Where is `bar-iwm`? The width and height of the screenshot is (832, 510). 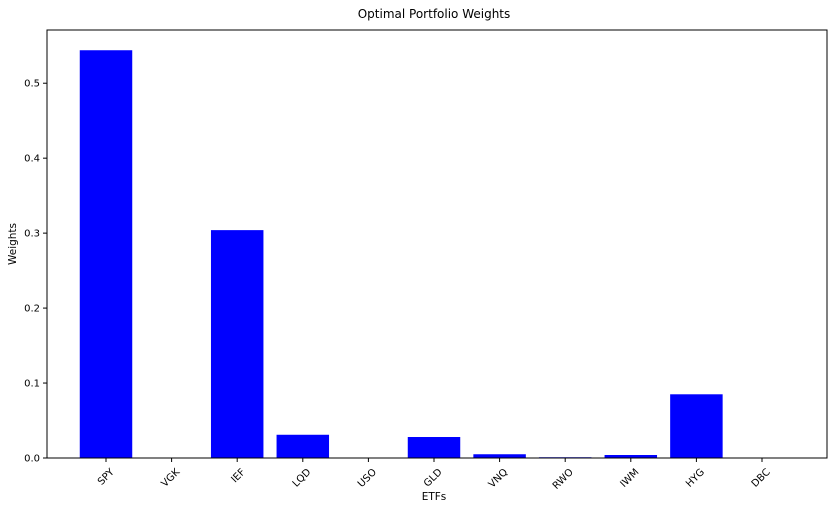
bar-iwm is located at coordinates (631, 456).